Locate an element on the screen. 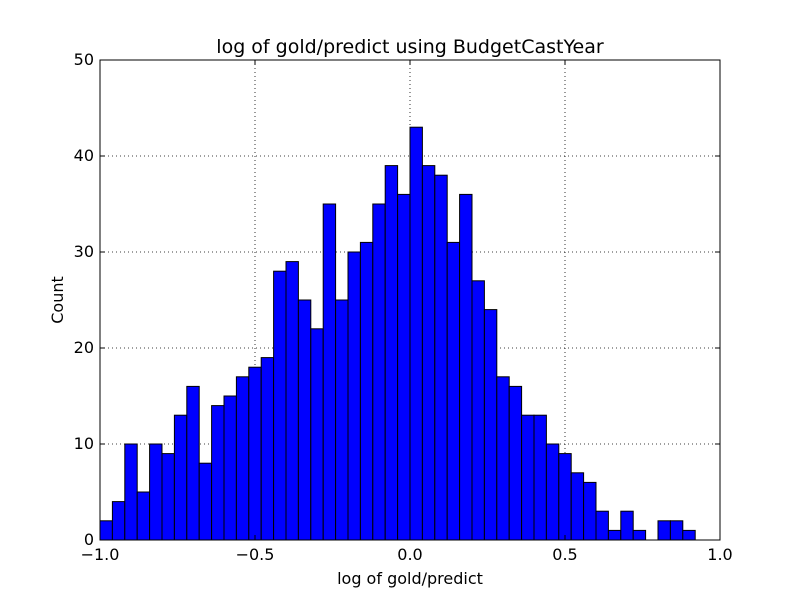  x-tick-label: −0.5 is located at coordinates (255, 554).